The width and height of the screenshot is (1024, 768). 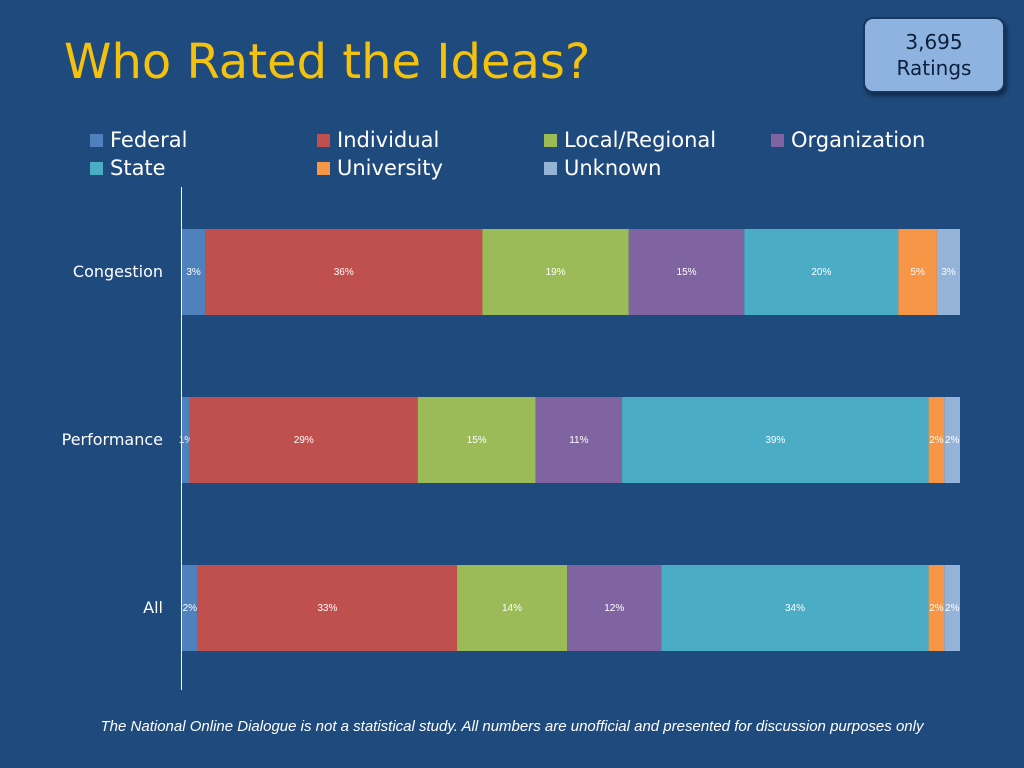 I want to click on data-label: 33%, so click(x=327, y=608).